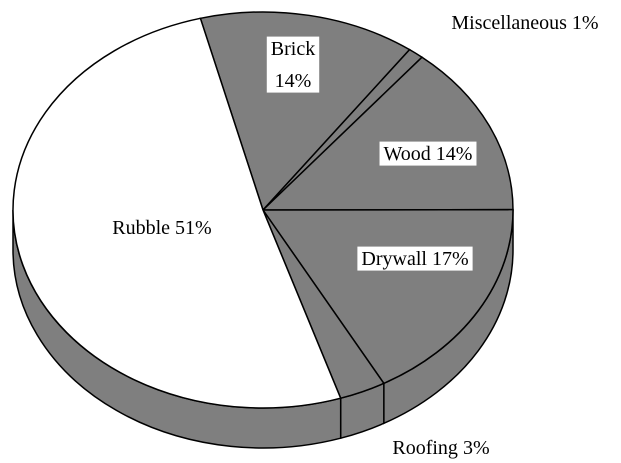 The image size is (621, 463). What do you see at coordinates (450, 259) in the screenshot?
I see `value-label: 17%` at bounding box center [450, 259].